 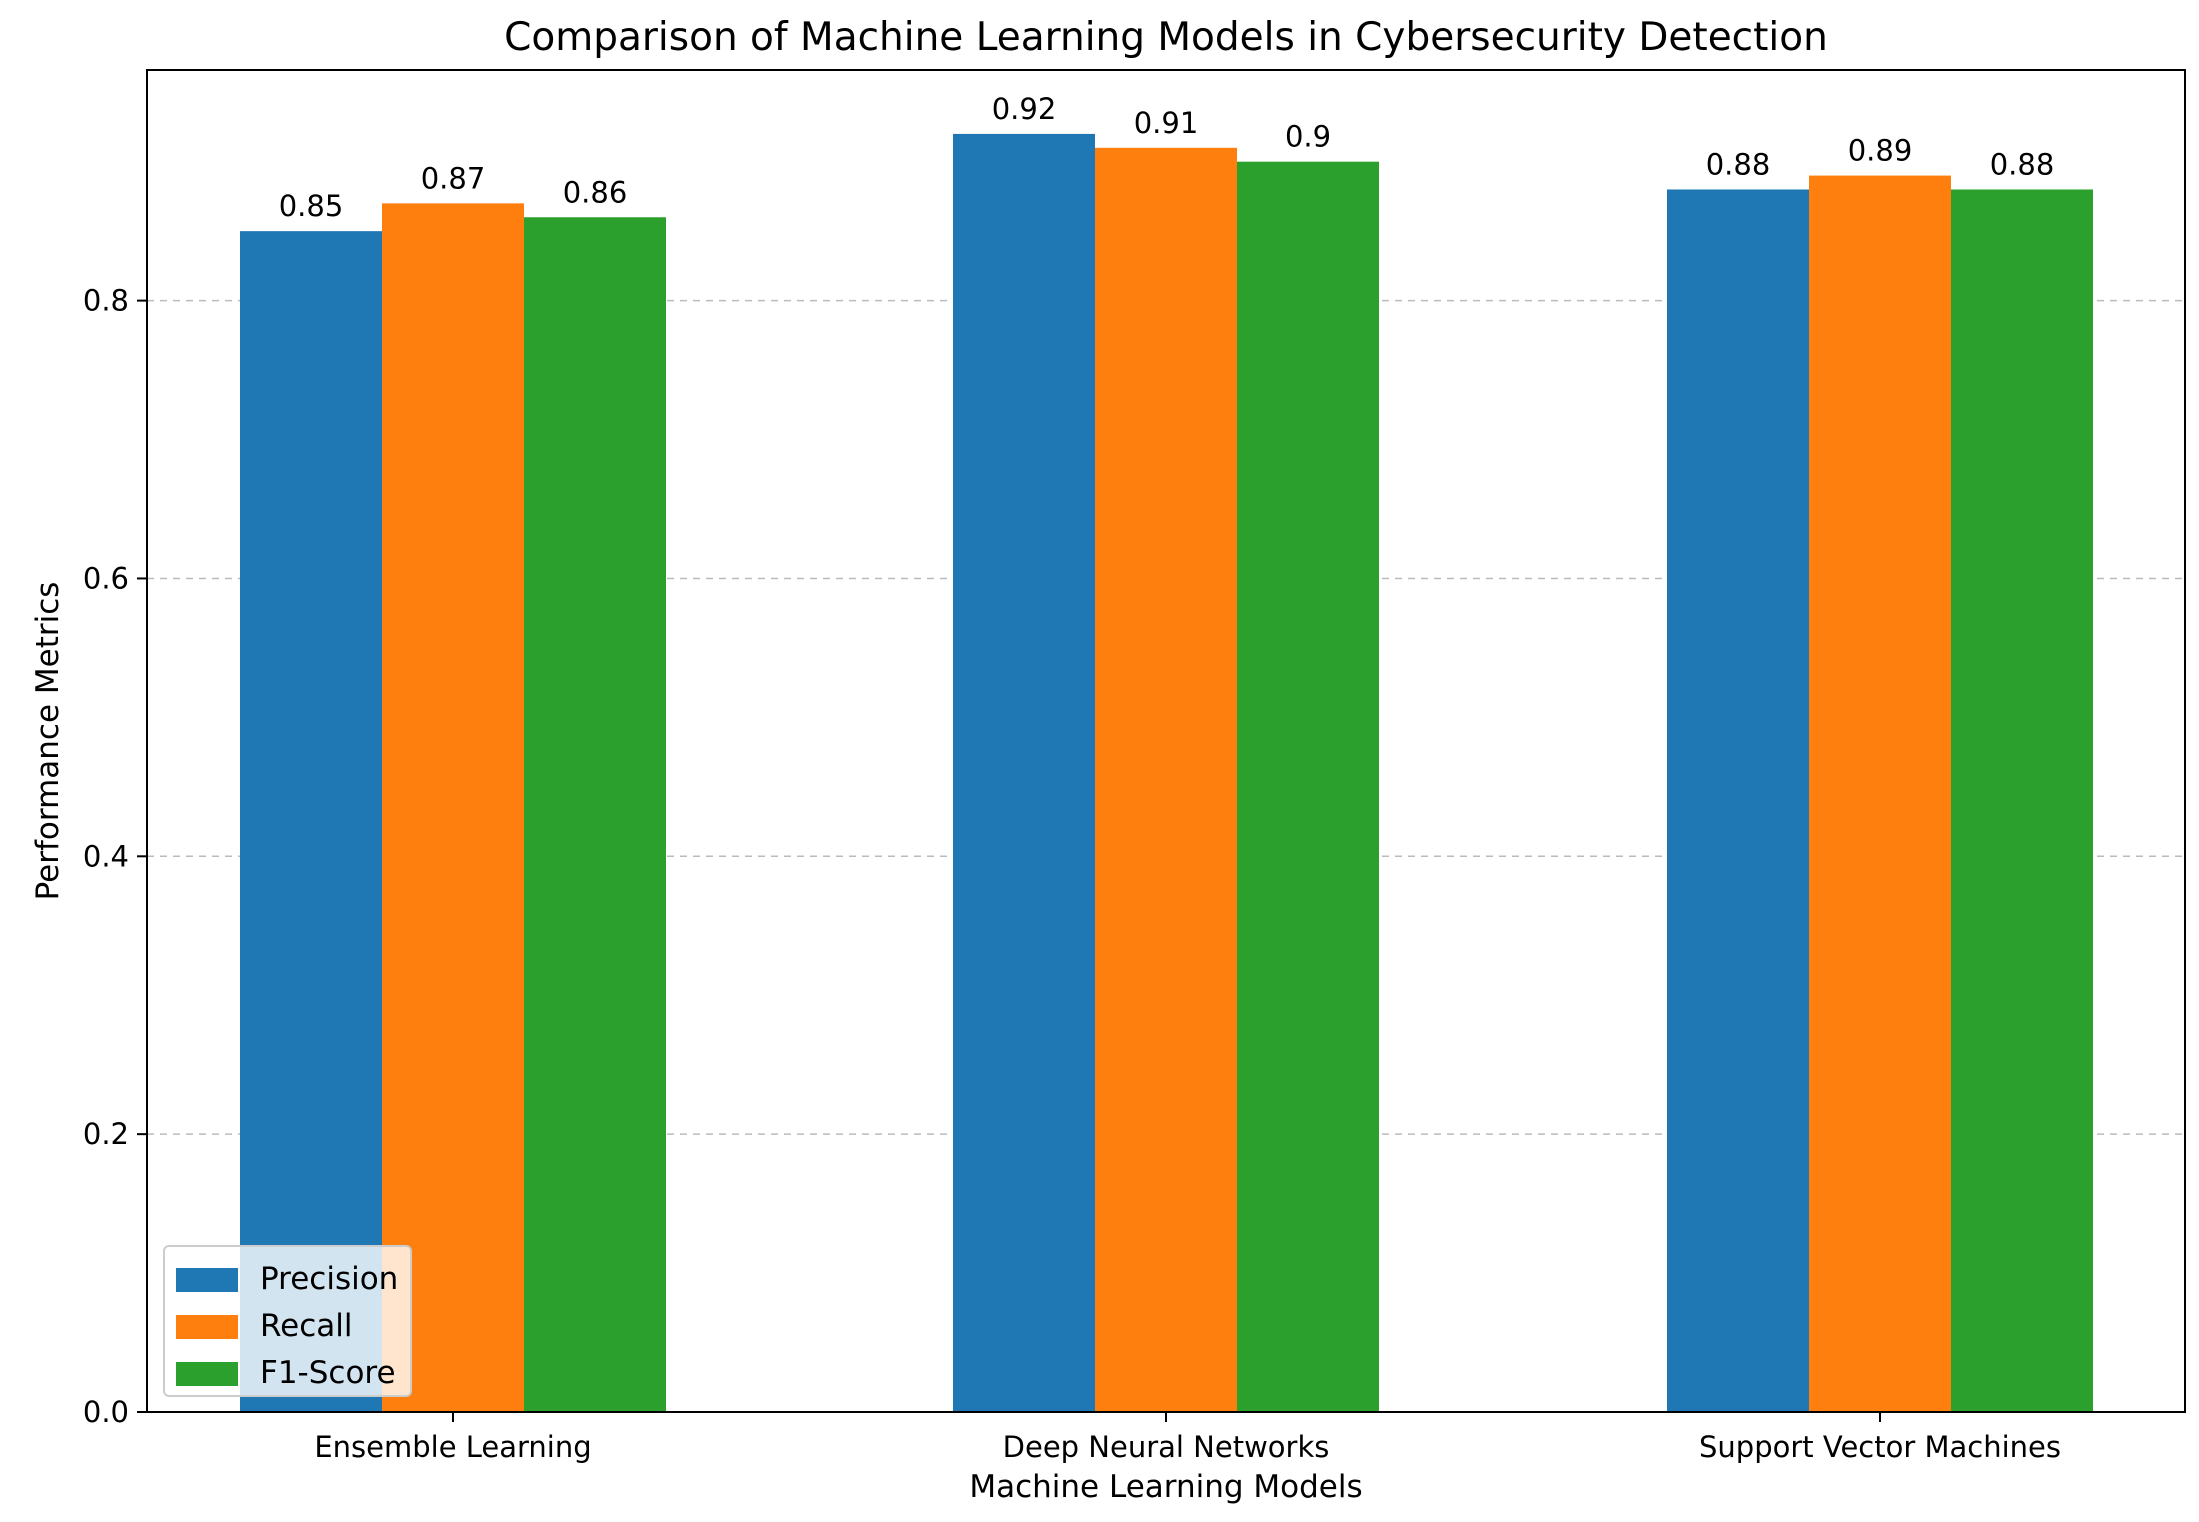 I want to click on legend-items: Precision Recall F1-Score, so click(x=287, y=1326).